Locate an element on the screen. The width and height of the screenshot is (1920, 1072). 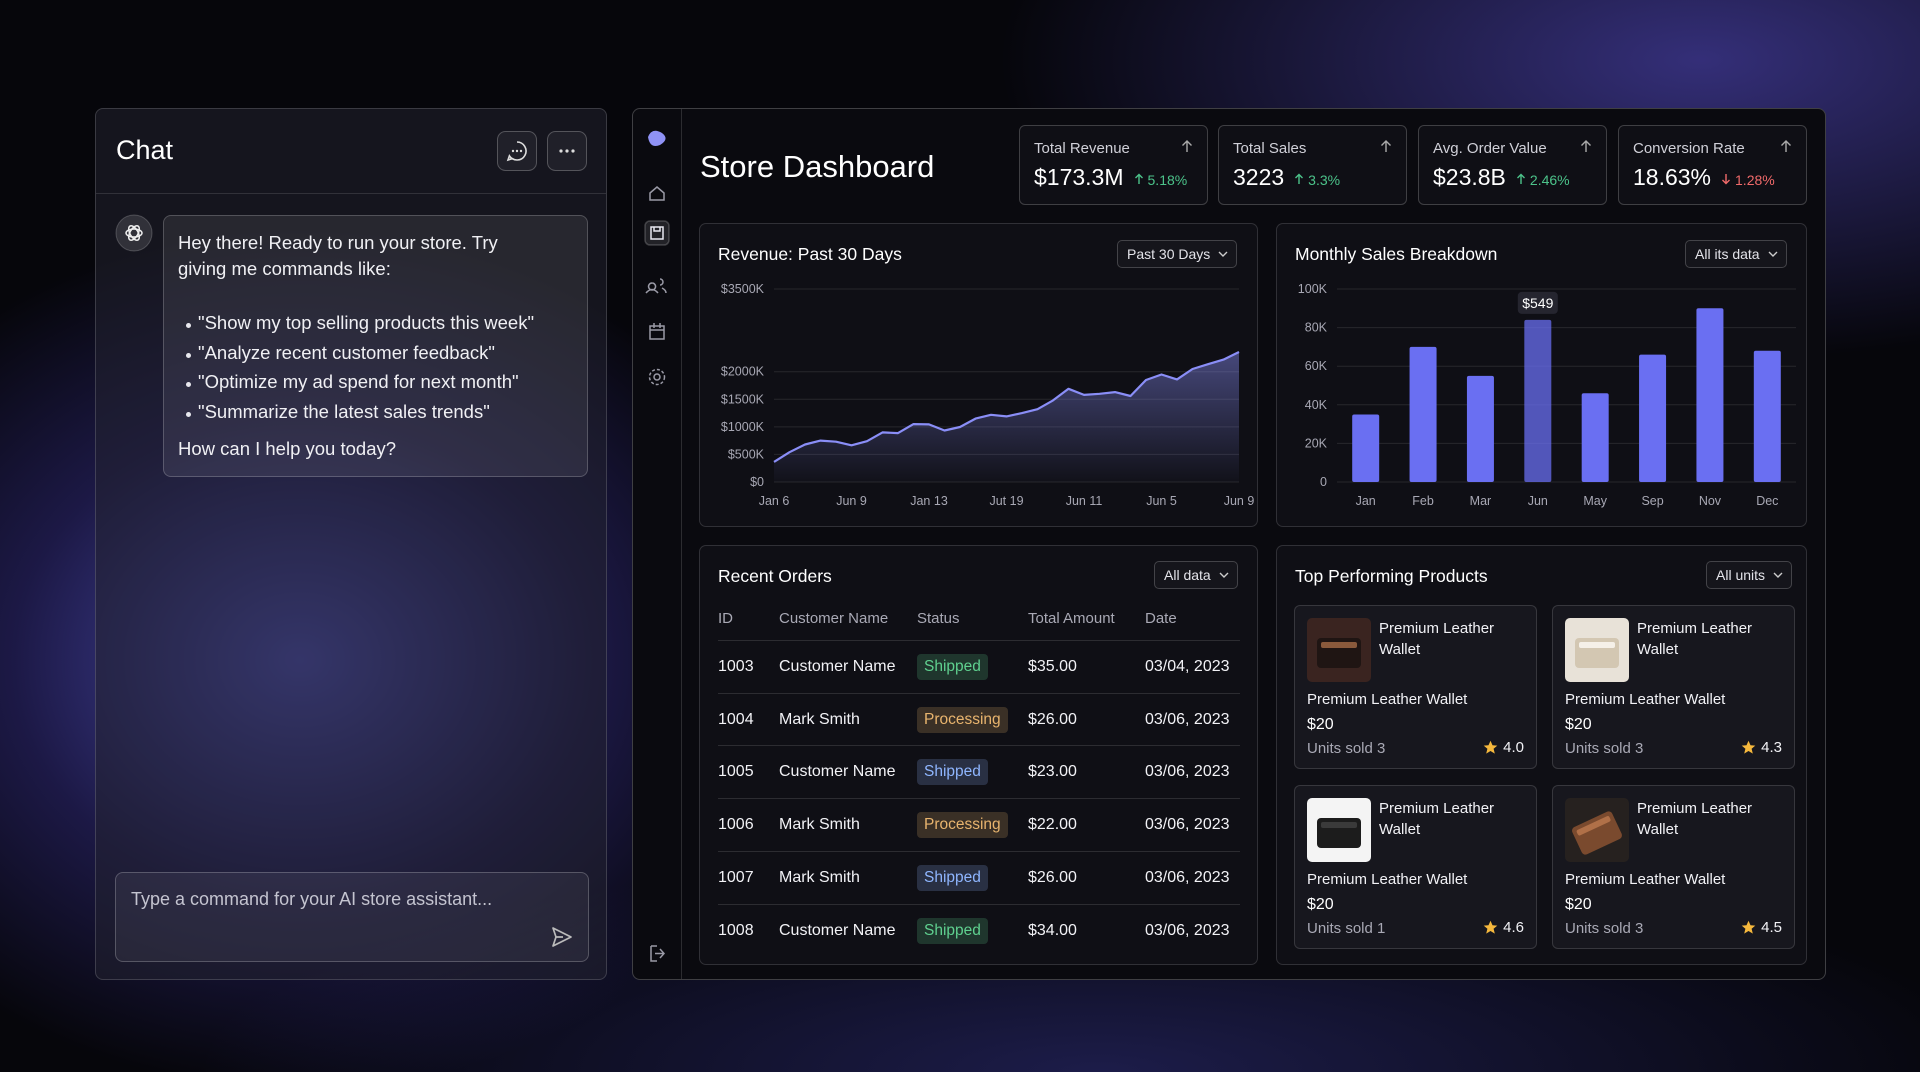
kpi-arrow-icon is located at coordinates (1586, 146).